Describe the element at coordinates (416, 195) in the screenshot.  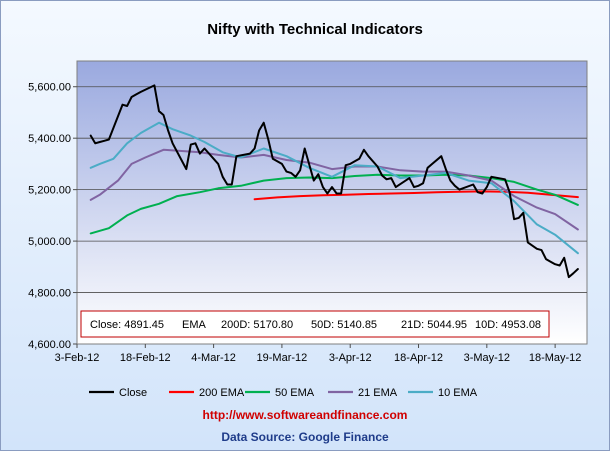
I see `series-line-200-ema` at that location.